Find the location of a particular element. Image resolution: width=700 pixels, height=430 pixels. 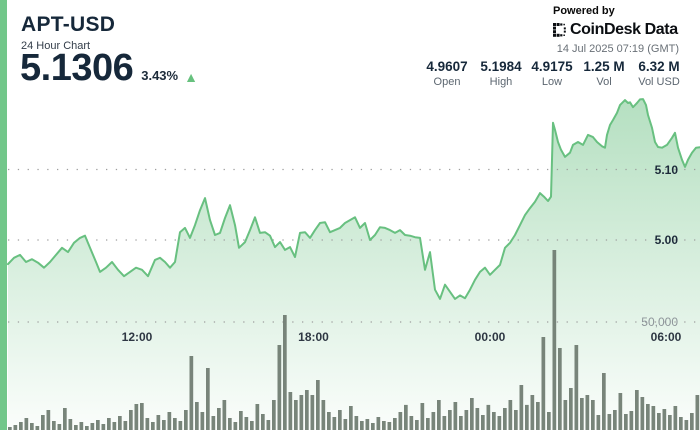

chart-subtitle: 24 Hour Chart is located at coordinates (56, 46).